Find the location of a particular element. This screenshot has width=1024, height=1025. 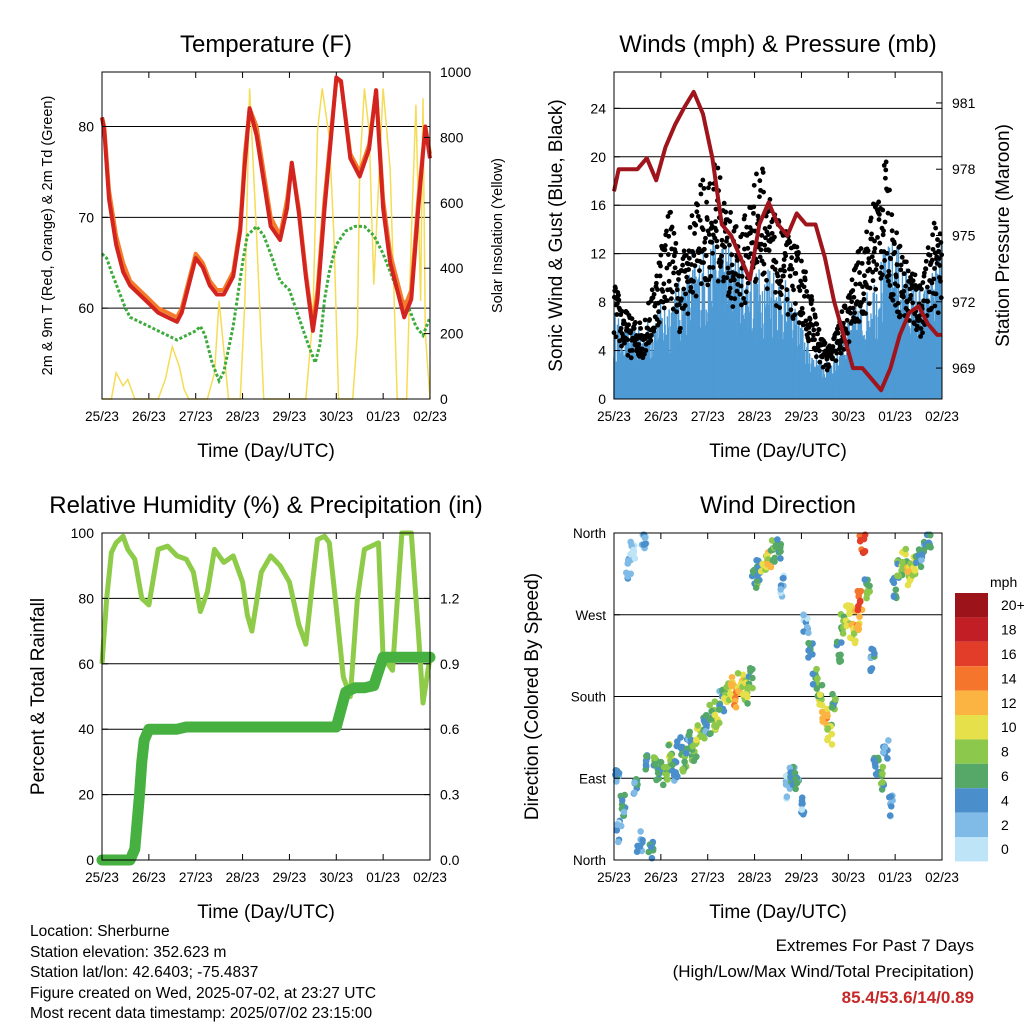

x-tick-label: 30/23 is located at coordinates (848, 416).